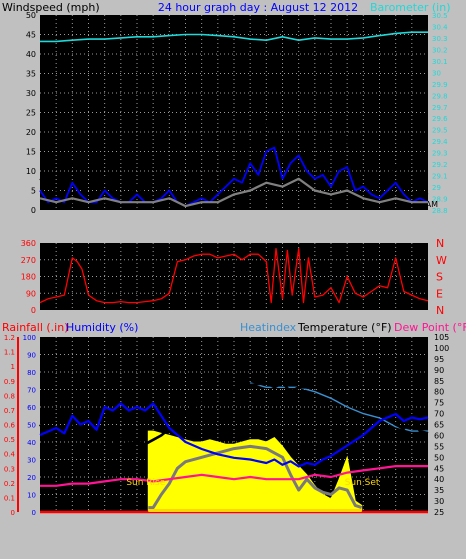 This screenshot has height=559, width=466. I want to click on barometer-tick-label: 29.1, so click(440, 177).